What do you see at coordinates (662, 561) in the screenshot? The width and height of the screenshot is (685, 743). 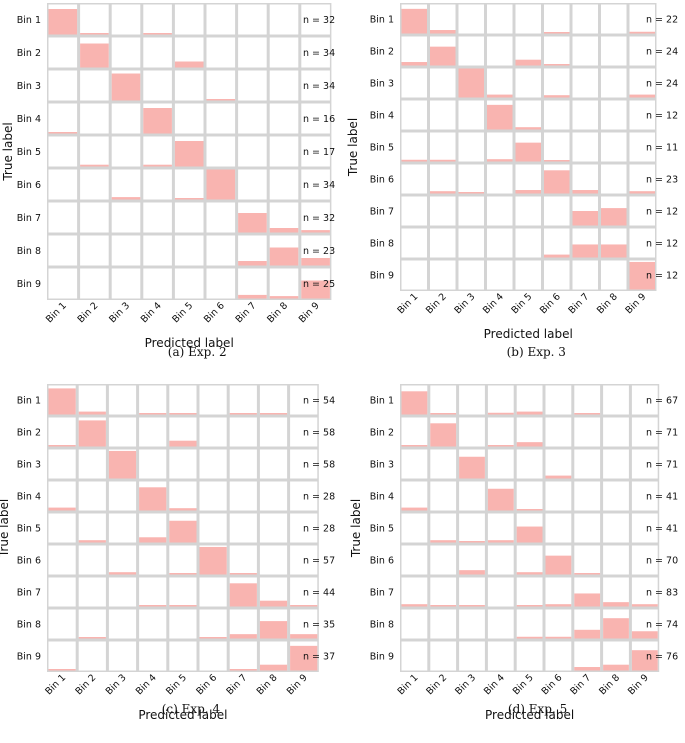 I see `row-count-label: n = 70` at bounding box center [662, 561].